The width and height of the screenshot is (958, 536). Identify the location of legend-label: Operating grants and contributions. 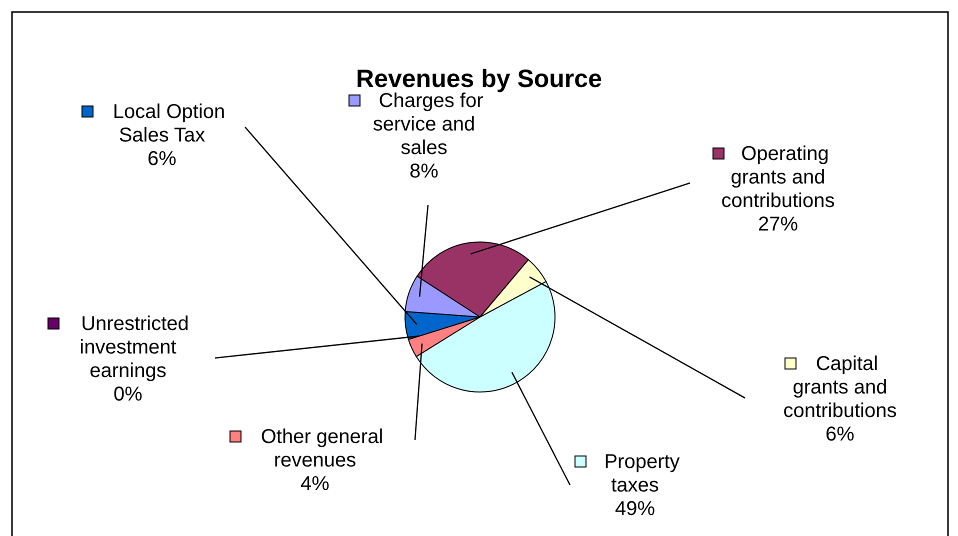
(778, 177).